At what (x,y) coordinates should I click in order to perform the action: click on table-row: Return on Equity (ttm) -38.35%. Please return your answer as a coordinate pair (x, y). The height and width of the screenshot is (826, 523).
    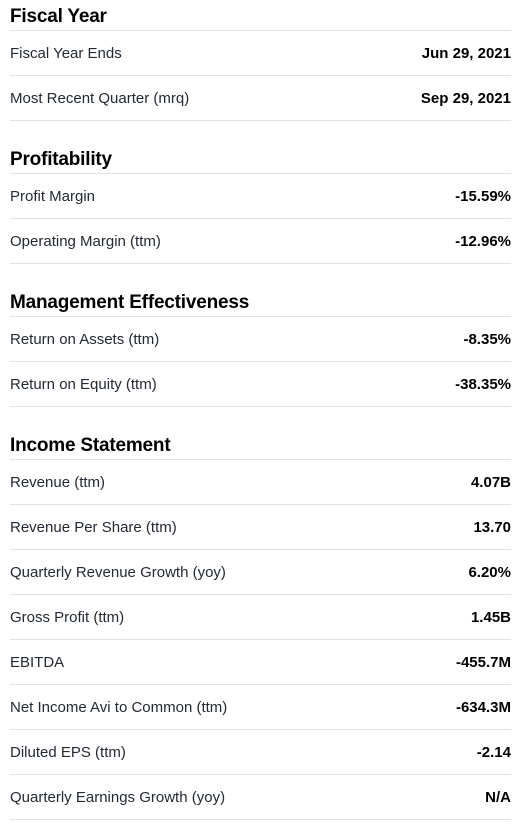
    Looking at the image, I should click on (260, 384).